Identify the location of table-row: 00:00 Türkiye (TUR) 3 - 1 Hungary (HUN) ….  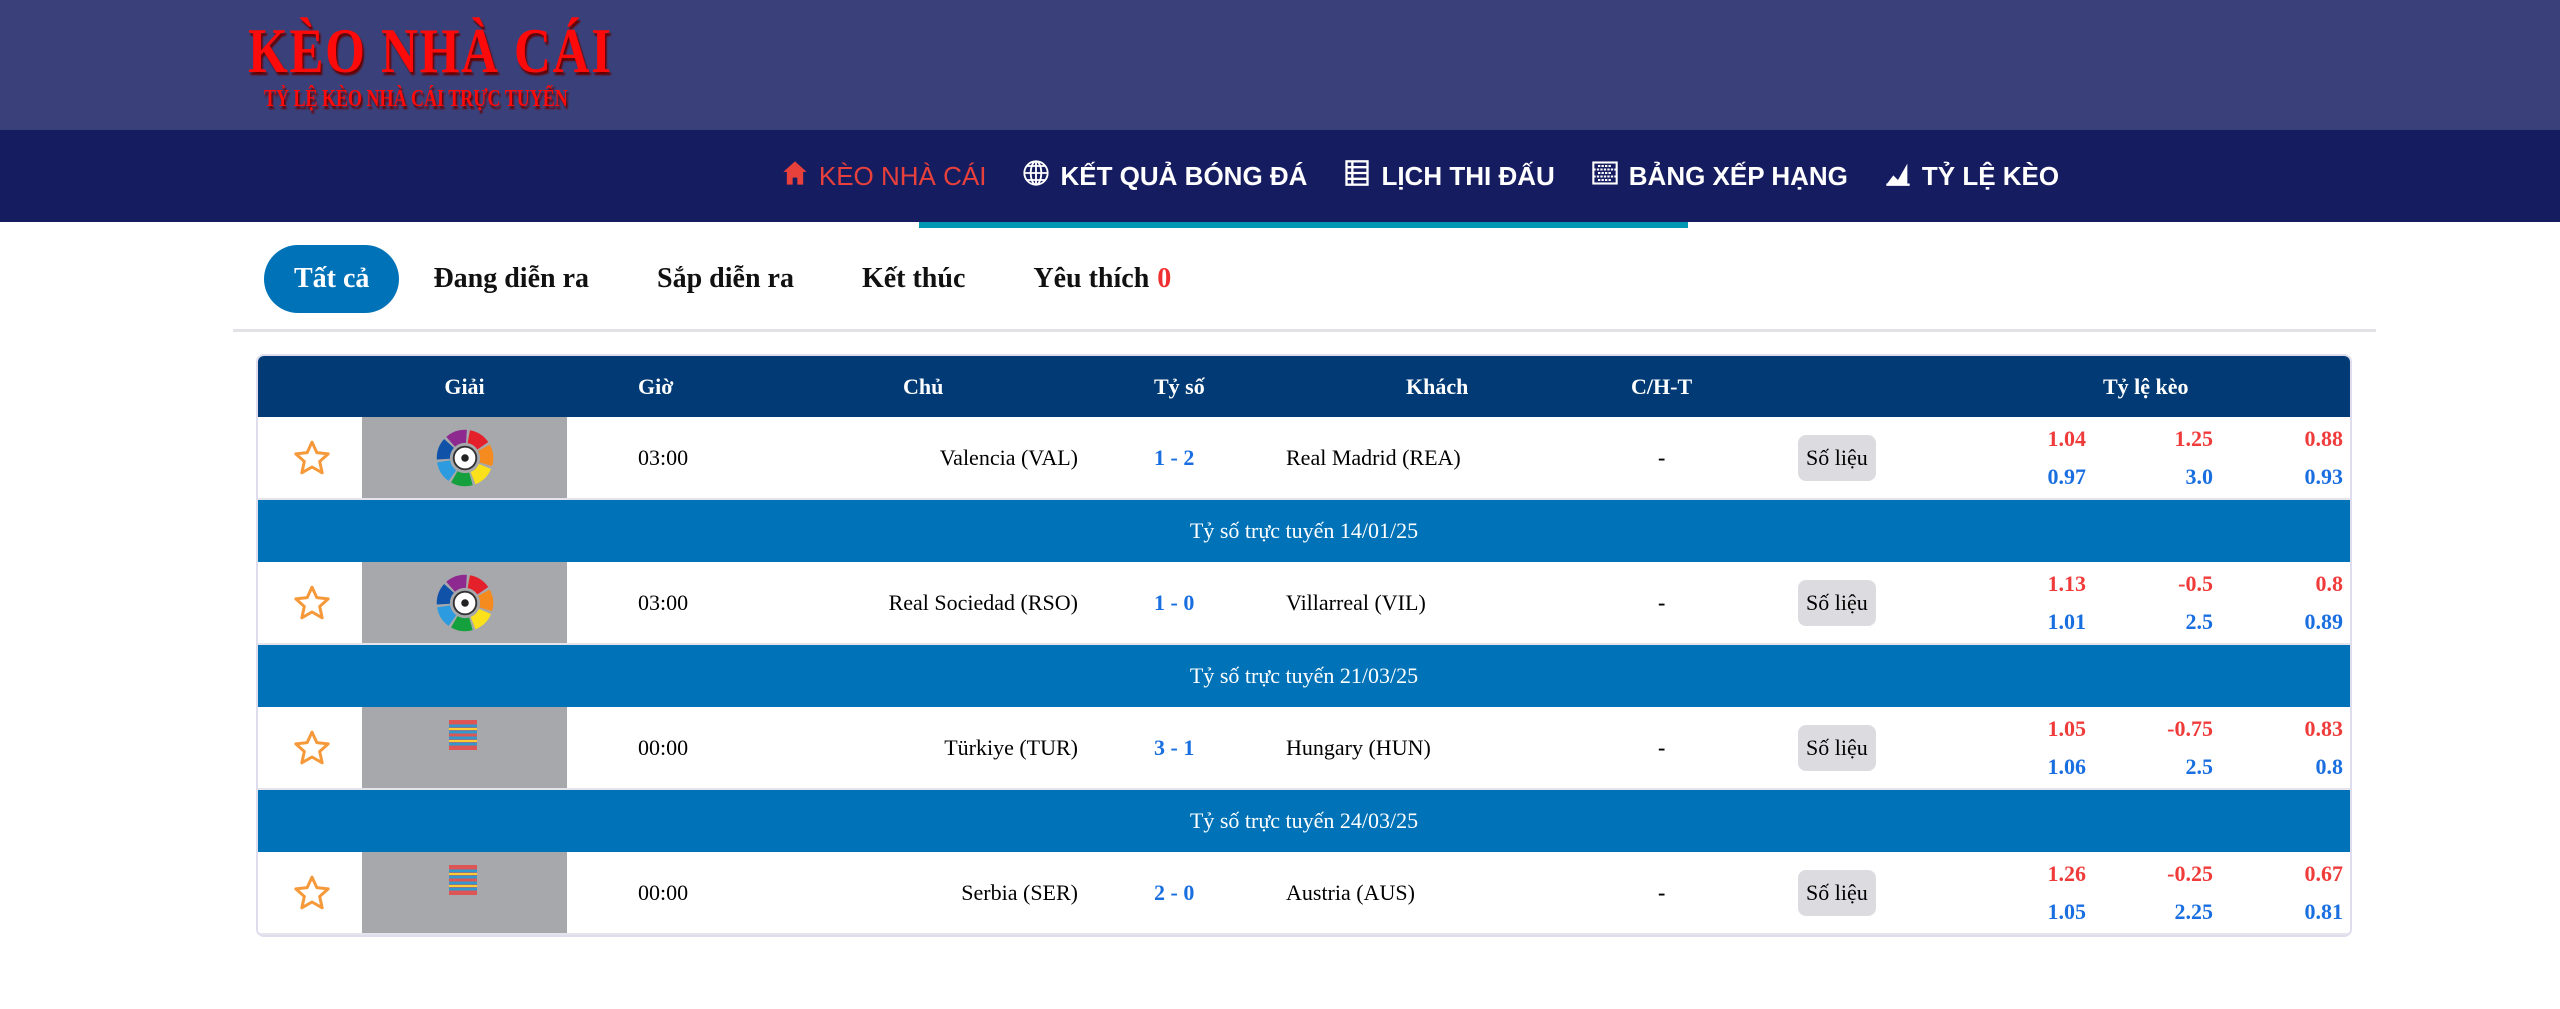
(1304, 748).